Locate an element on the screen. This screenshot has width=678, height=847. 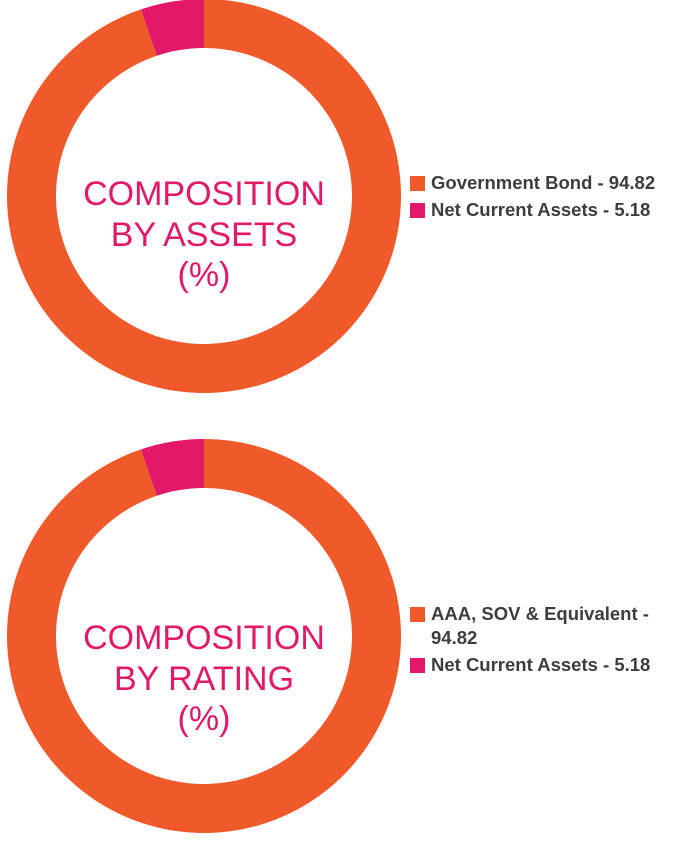
rating-slice-net-current-assets is located at coordinates (172, 467).